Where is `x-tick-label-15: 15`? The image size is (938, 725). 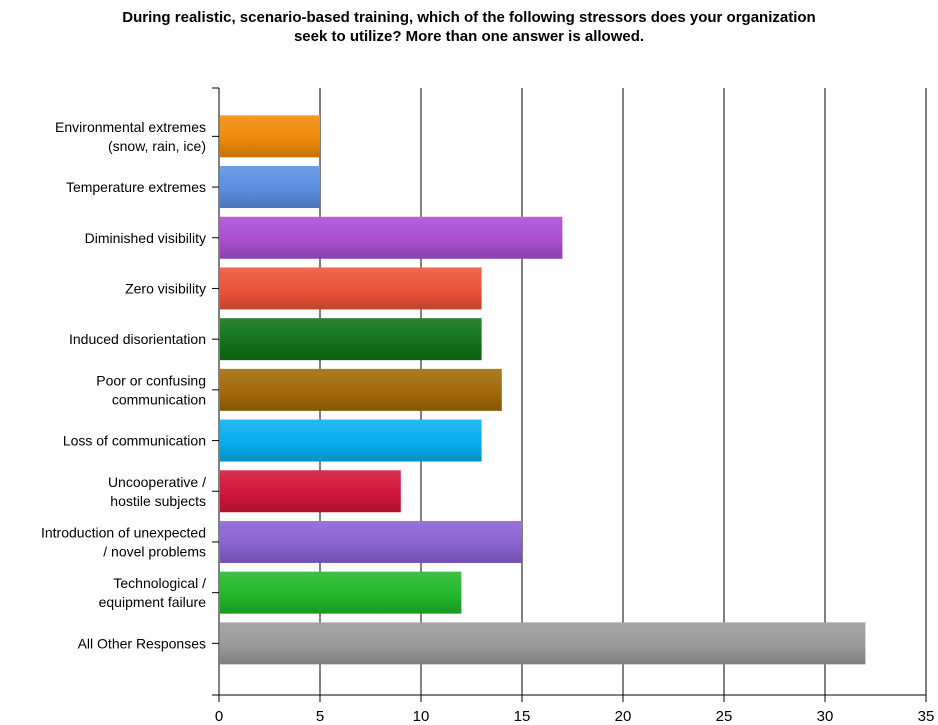
x-tick-label-15: 15 is located at coordinates (522, 716).